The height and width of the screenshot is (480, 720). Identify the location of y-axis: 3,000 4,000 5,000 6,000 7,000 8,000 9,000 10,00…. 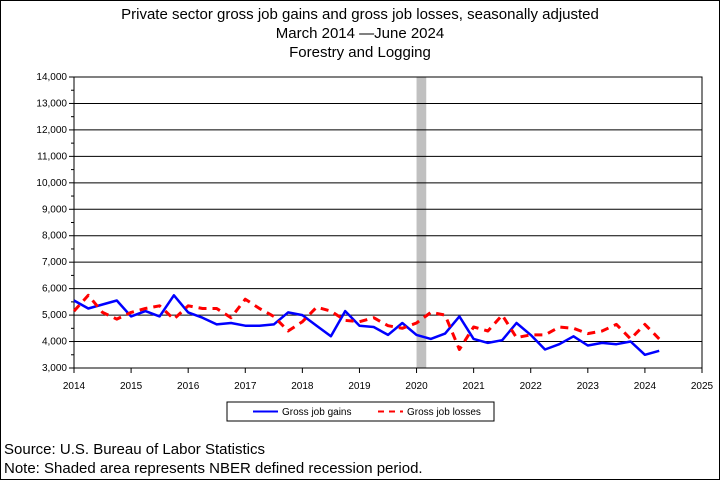
(55, 223).